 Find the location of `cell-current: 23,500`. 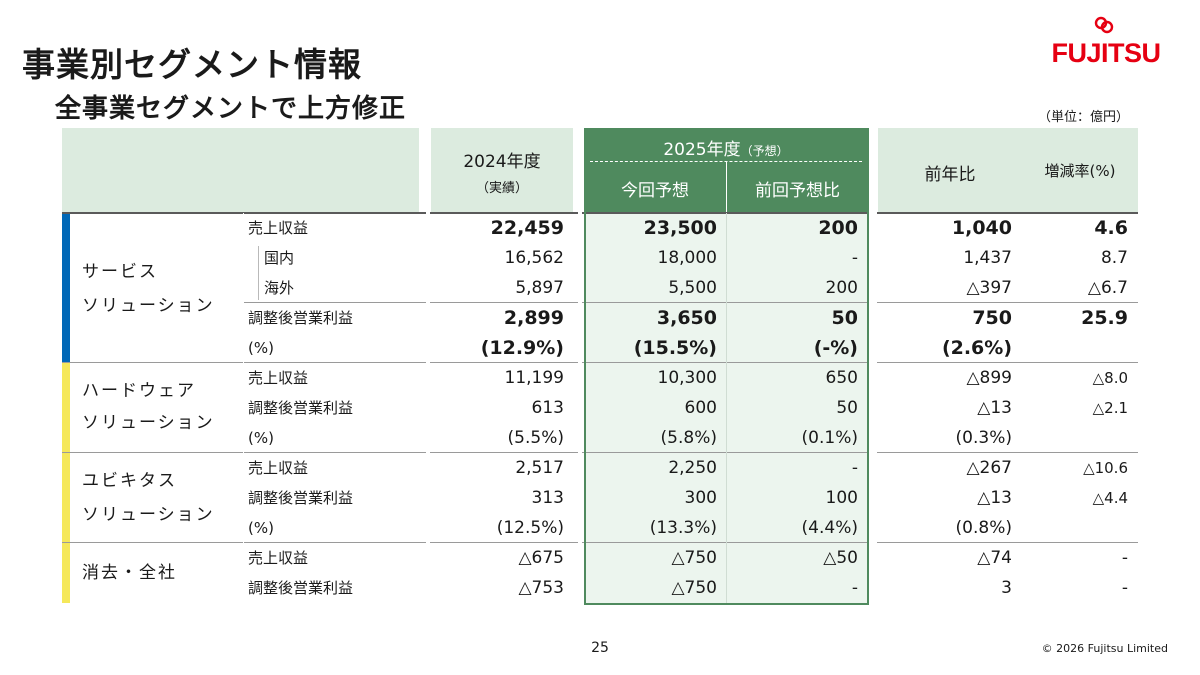

cell-current: 23,500 is located at coordinates (680, 228).